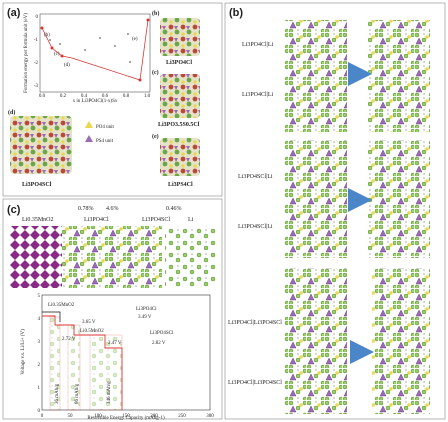  What do you see at coordinates (36, 40) in the screenshot?
I see `y-tick-label: -1` at bounding box center [36, 40].